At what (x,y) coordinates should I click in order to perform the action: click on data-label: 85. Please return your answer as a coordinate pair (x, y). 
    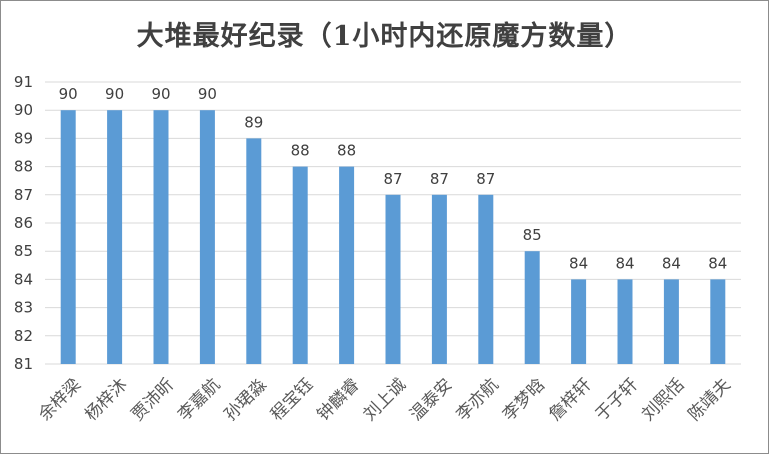
    Looking at the image, I should click on (532, 235).